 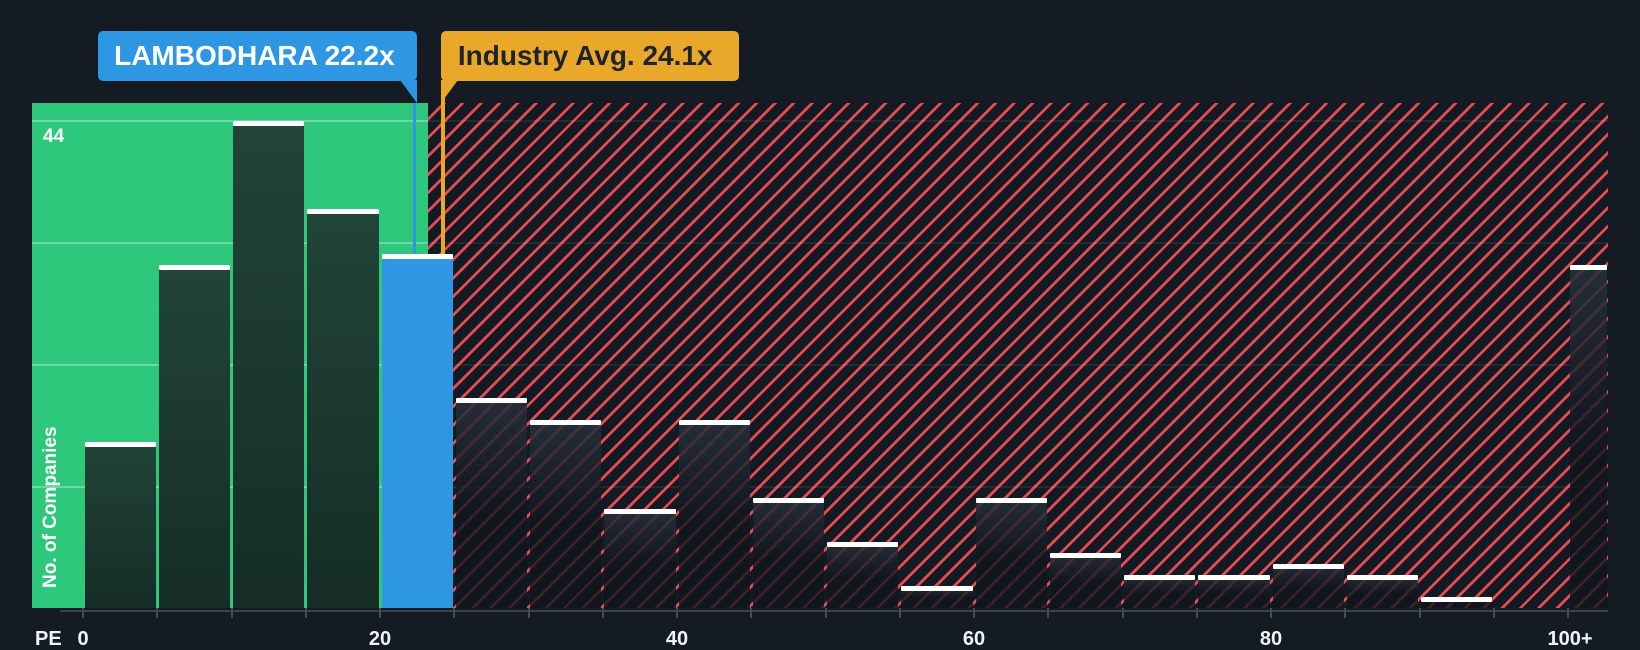 I want to click on y-axis-title: No. of Companies, so click(x=50, y=507).